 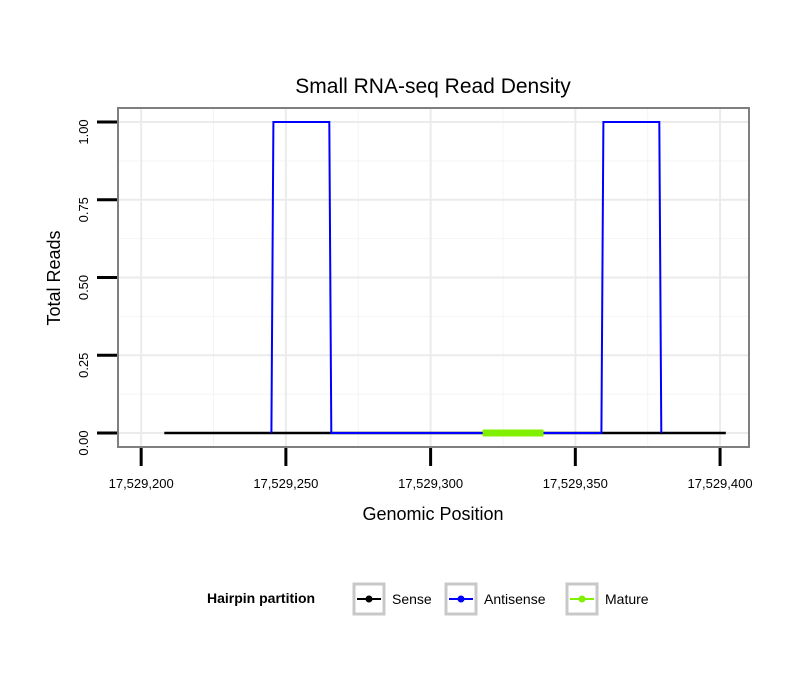 I want to click on legend: Hairpin partition Sense Antisense Mature, so click(x=428, y=599).